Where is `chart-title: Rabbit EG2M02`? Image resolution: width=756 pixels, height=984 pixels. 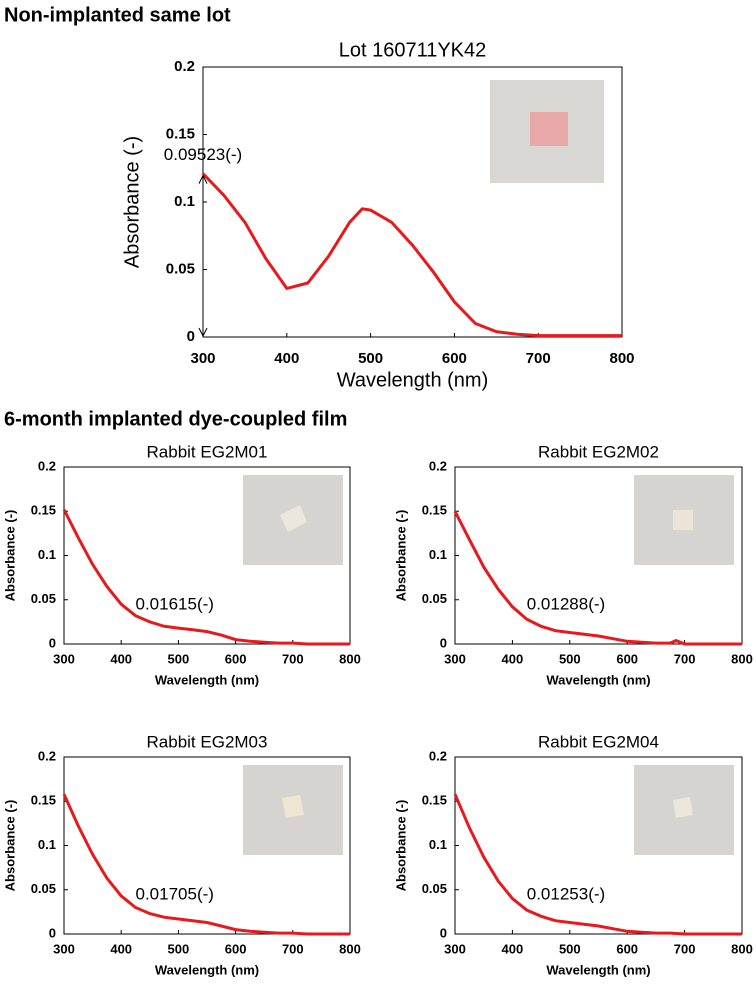
chart-title: Rabbit EG2M02 is located at coordinates (598, 451).